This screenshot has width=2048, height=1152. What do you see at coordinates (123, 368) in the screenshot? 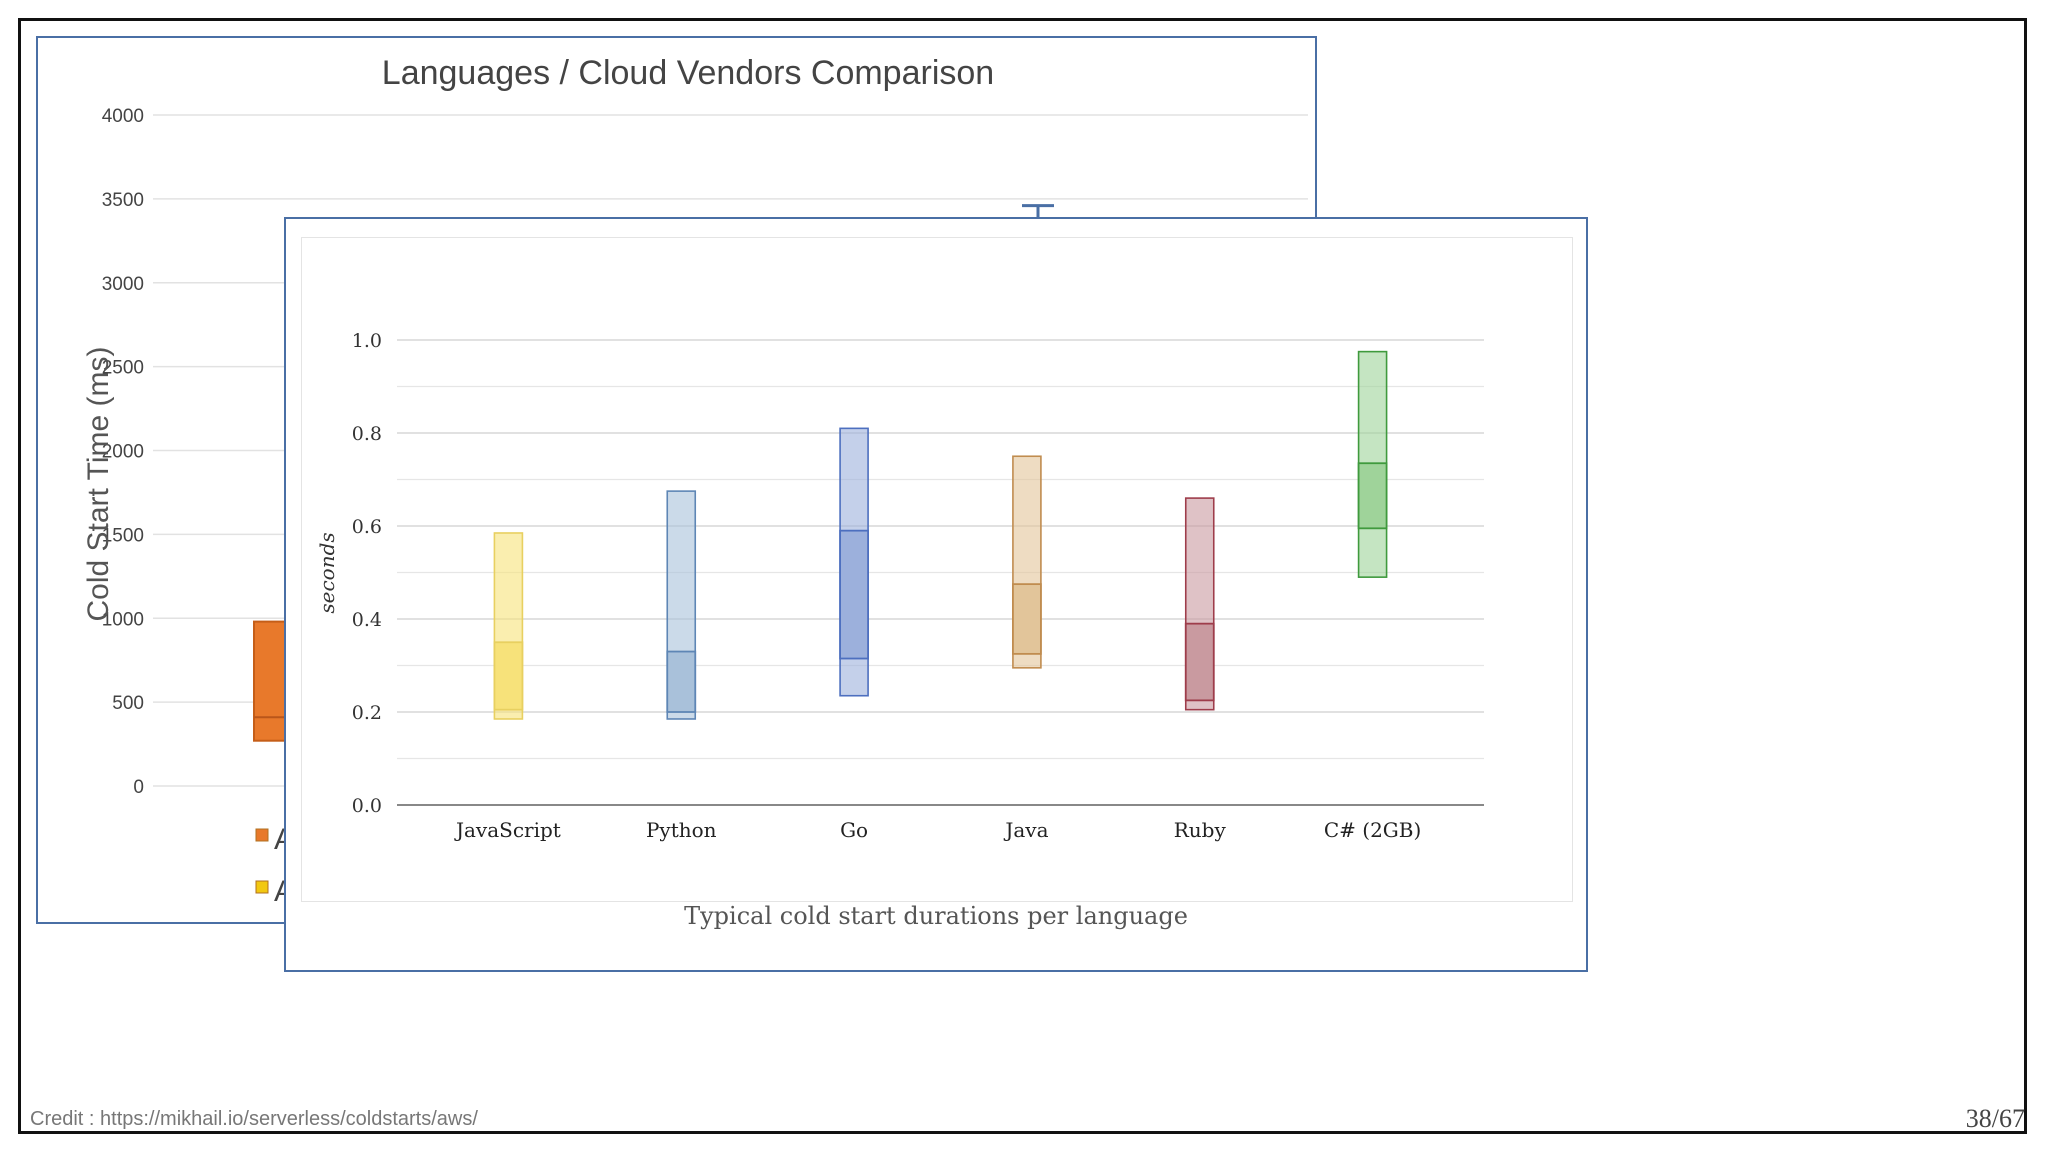
I see `back-y-tick-label: 2500` at bounding box center [123, 368].